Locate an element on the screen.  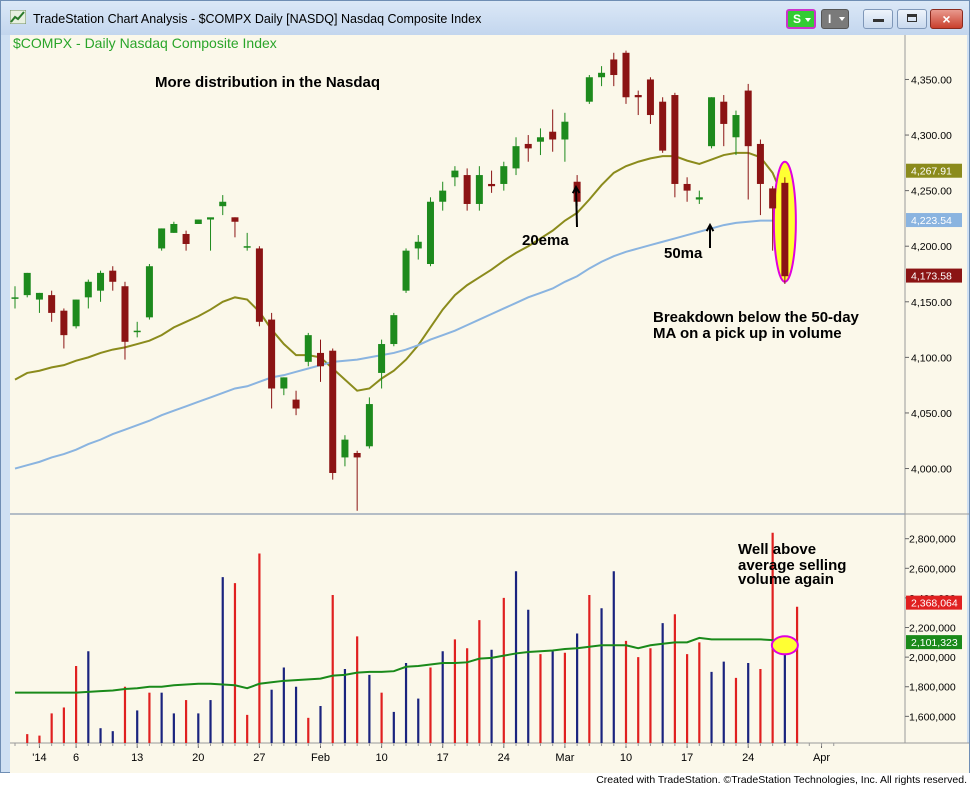
annotation-volume-3: volume again is located at coordinates (786, 579).